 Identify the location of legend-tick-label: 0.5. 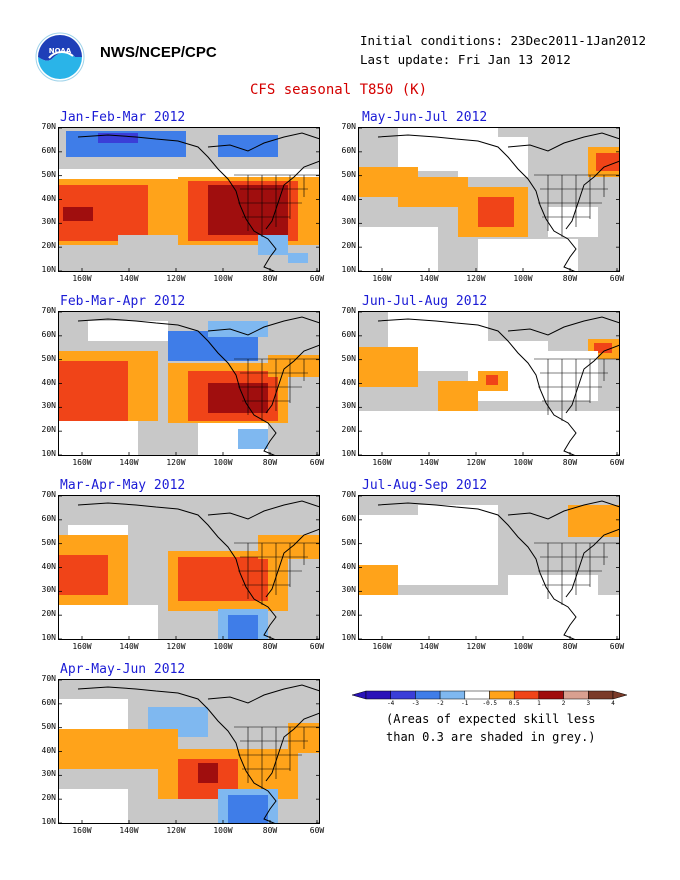
(514, 703).